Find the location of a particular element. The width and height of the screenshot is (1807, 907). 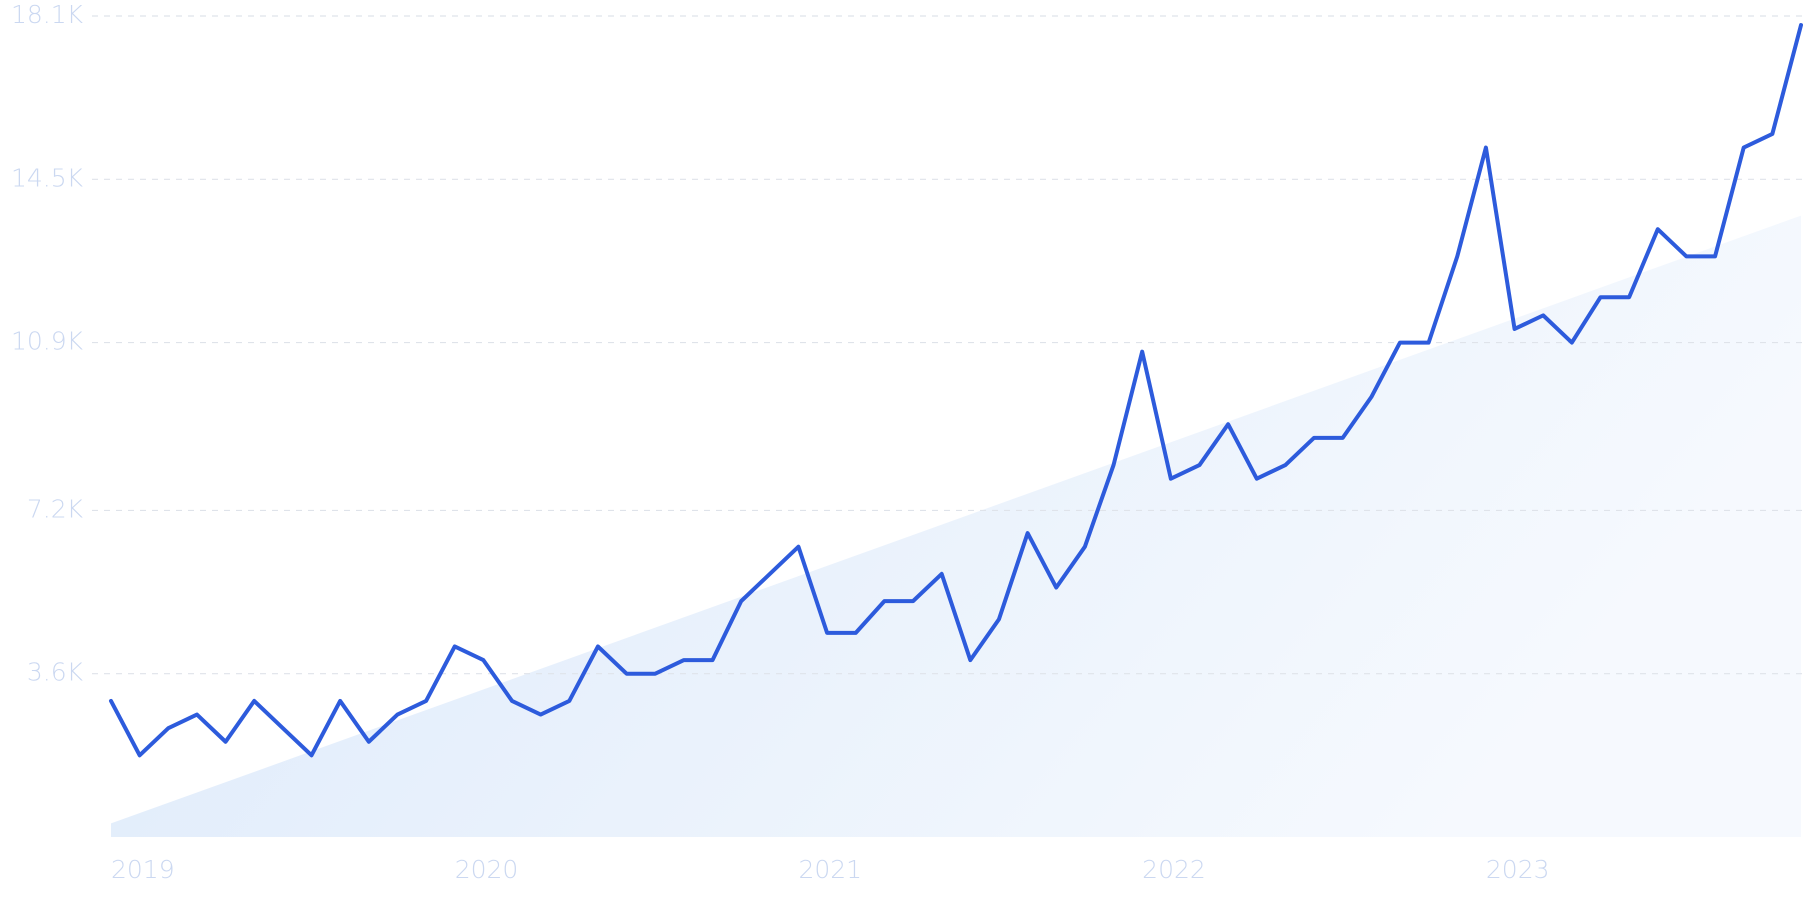

x-tick-label: 2020 is located at coordinates (487, 869).